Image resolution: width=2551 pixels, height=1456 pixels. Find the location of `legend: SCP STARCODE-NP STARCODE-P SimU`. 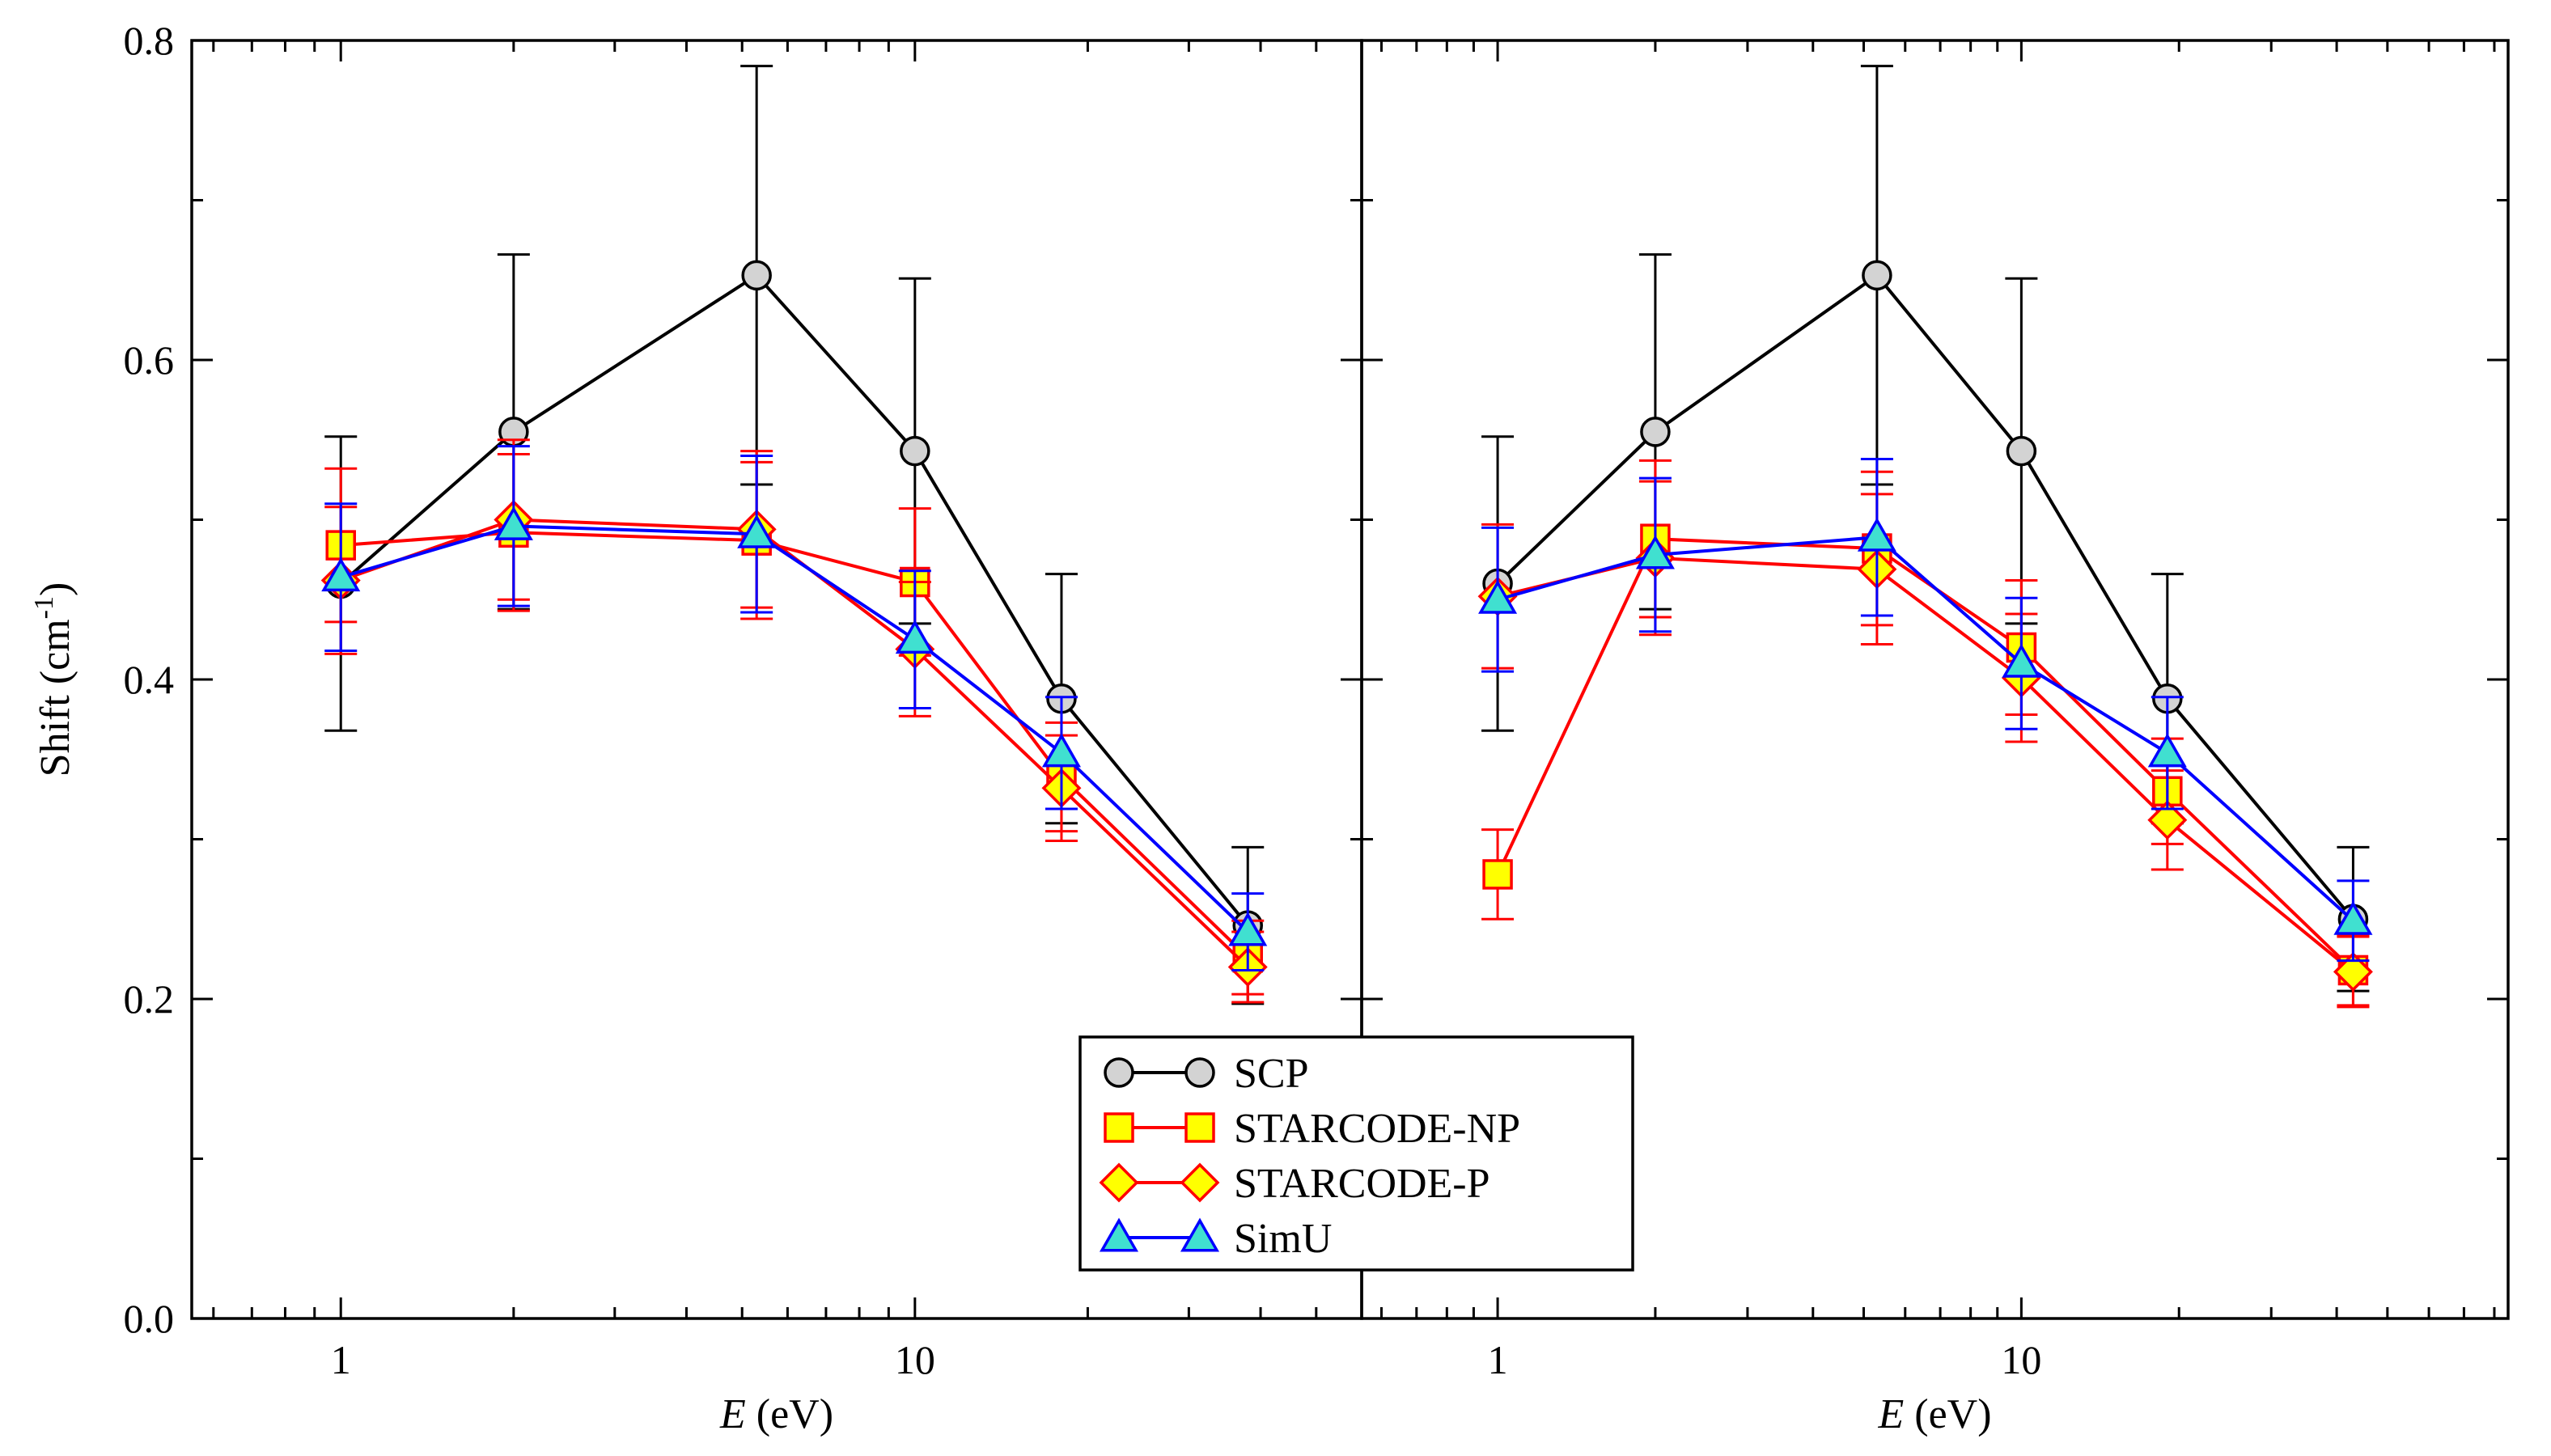

legend: SCP STARCODE-NP STARCODE-P SimU is located at coordinates (1356, 1153).